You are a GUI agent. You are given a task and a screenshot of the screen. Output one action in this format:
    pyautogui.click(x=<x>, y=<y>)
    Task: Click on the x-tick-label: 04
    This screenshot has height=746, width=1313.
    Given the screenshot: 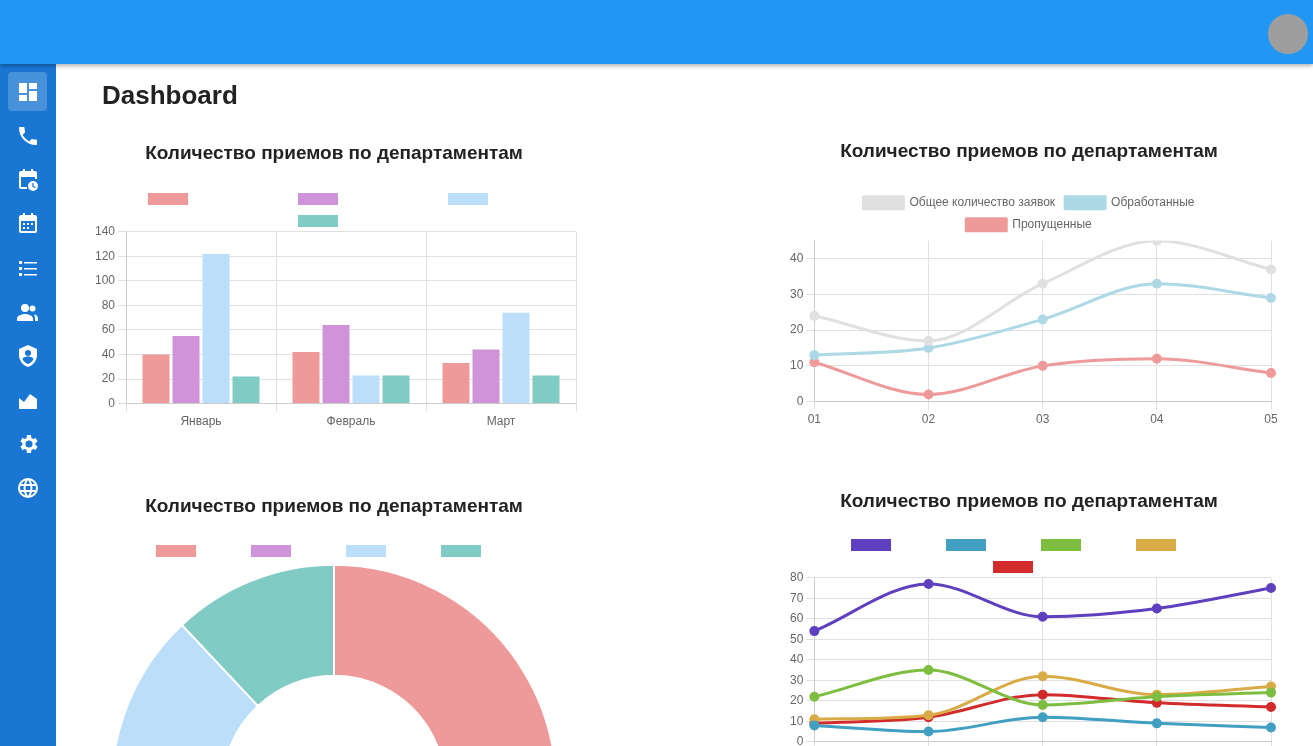 What is the action you would take?
    pyautogui.click(x=1157, y=419)
    